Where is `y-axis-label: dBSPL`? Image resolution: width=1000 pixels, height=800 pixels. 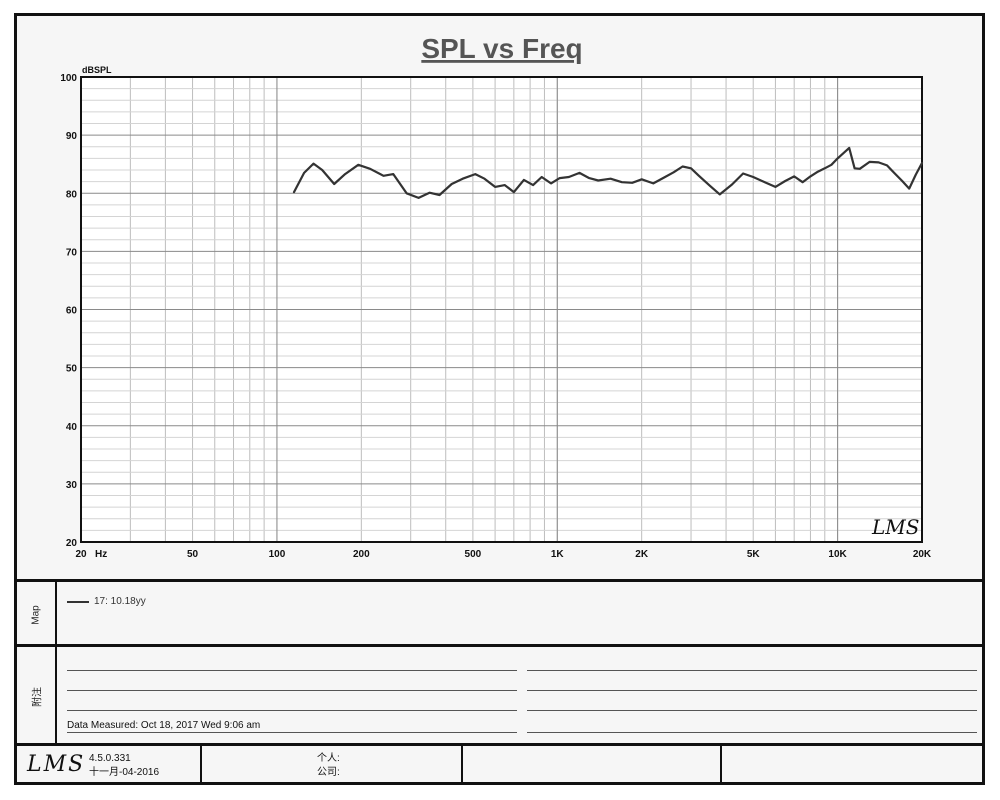 y-axis-label: dBSPL is located at coordinates (97, 70).